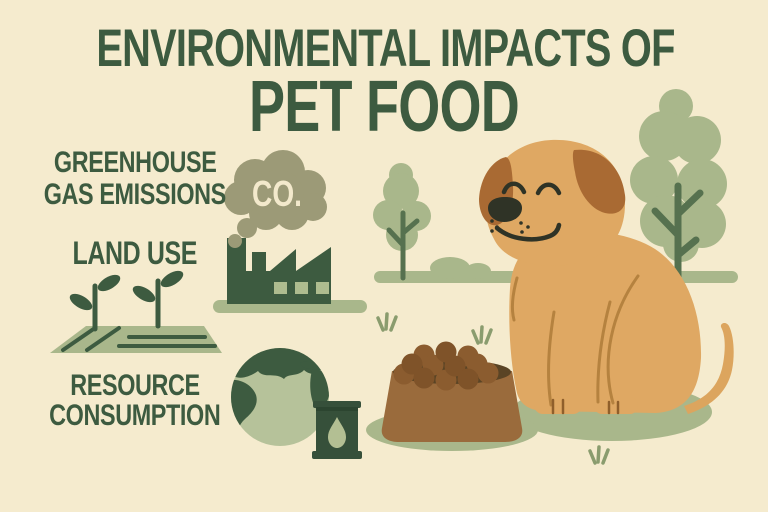  Describe the element at coordinates (135, 415) in the screenshot. I see `label-resource-line2: CONSUMPTION` at that location.